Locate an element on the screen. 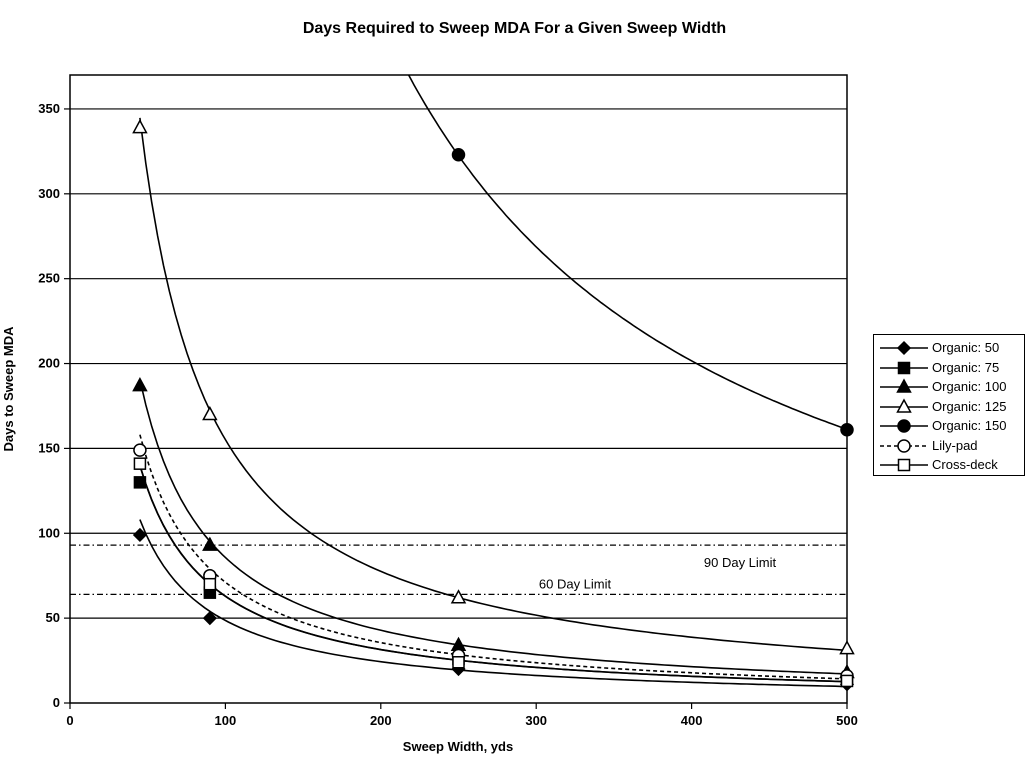 The image size is (1029, 761). y-tick-label: 100 is located at coordinates (49, 532).